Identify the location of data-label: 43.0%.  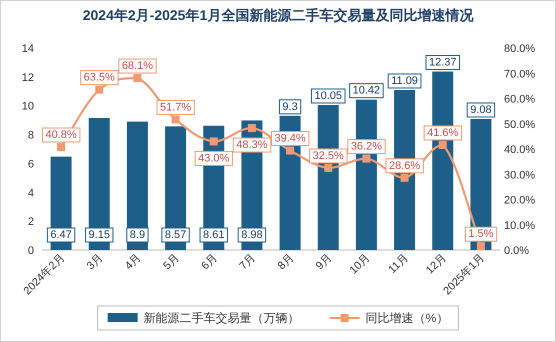
(214, 158).